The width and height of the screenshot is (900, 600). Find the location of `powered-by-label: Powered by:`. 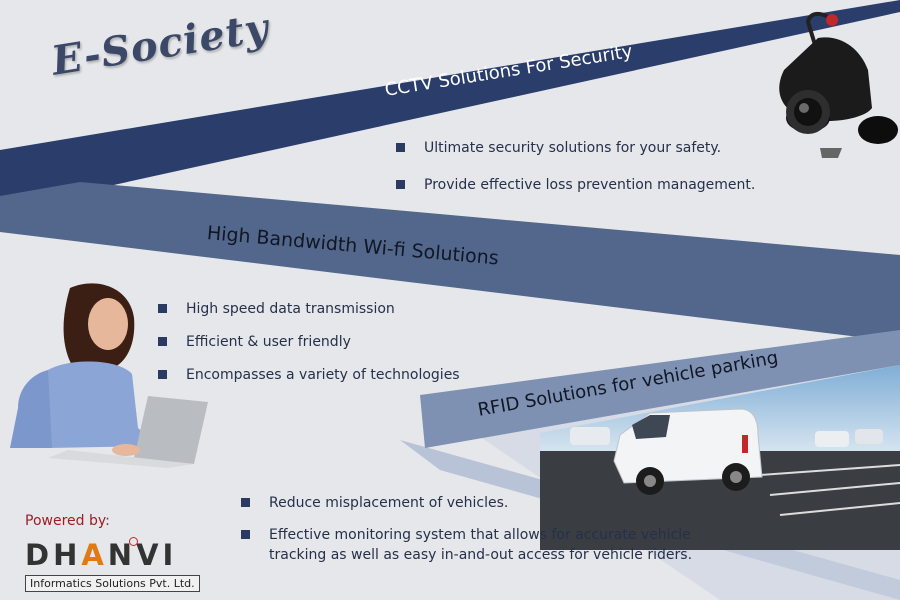

powered-by-label: Powered by: is located at coordinates (67, 521).